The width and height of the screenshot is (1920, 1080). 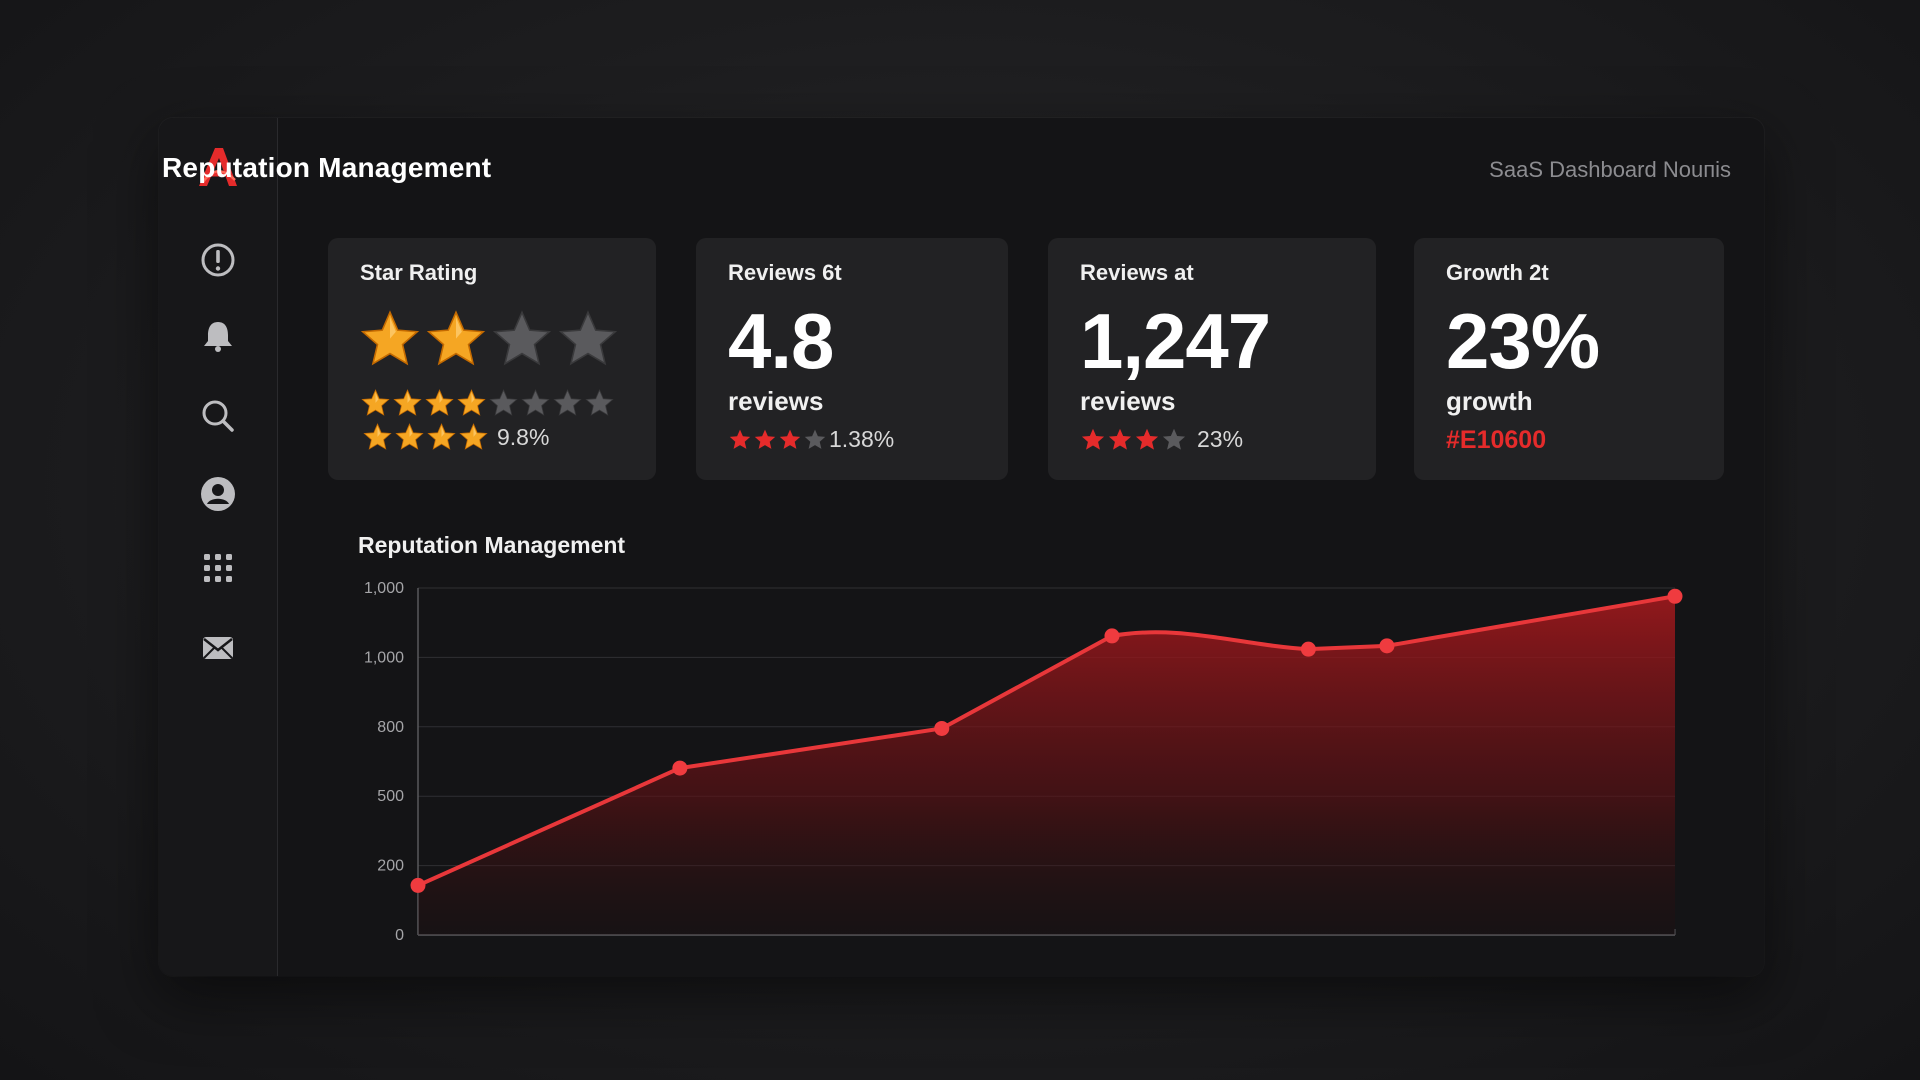 What do you see at coordinates (785, 272) in the screenshot?
I see `card-label: Reviews 6t` at bounding box center [785, 272].